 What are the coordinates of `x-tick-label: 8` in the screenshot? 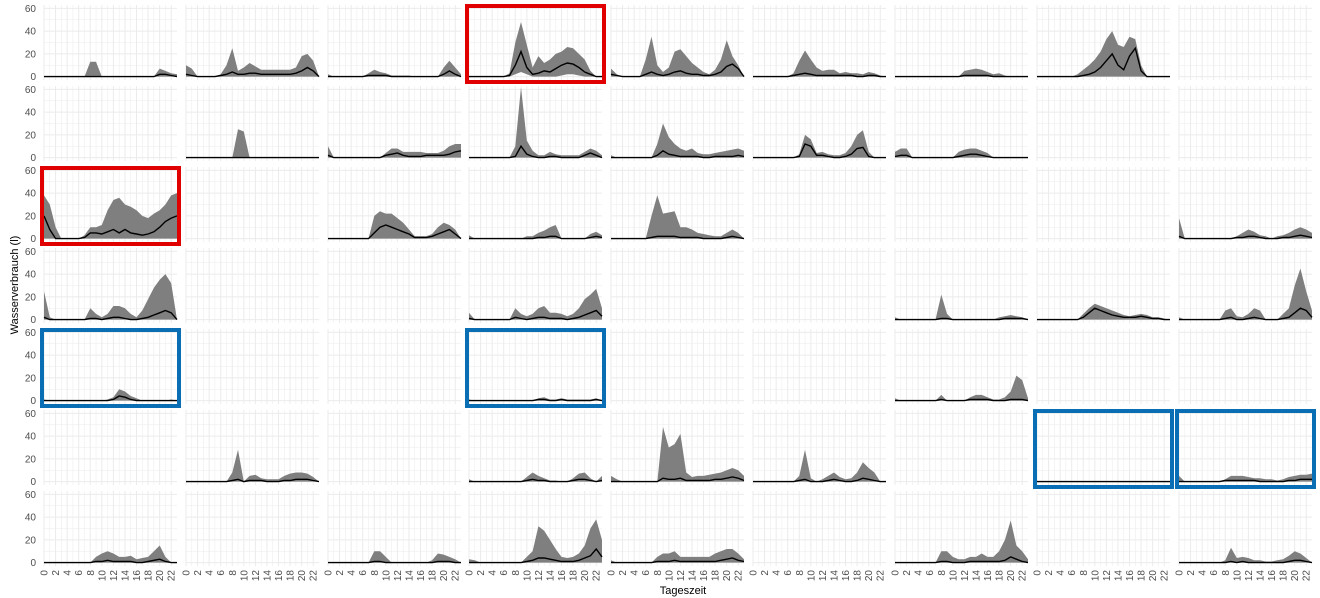 It's located at (91, 573).